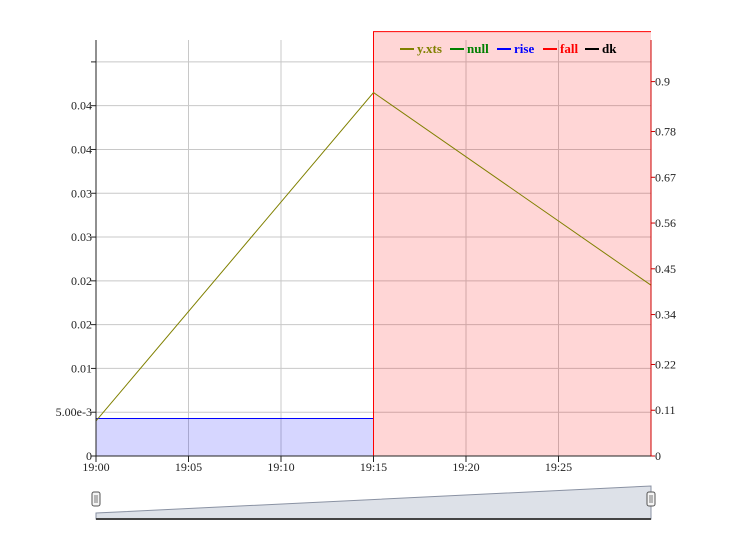  Describe the element at coordinates (665, 177) in the screenshot. I see `y-right-tick-label: 0.67` at that location.